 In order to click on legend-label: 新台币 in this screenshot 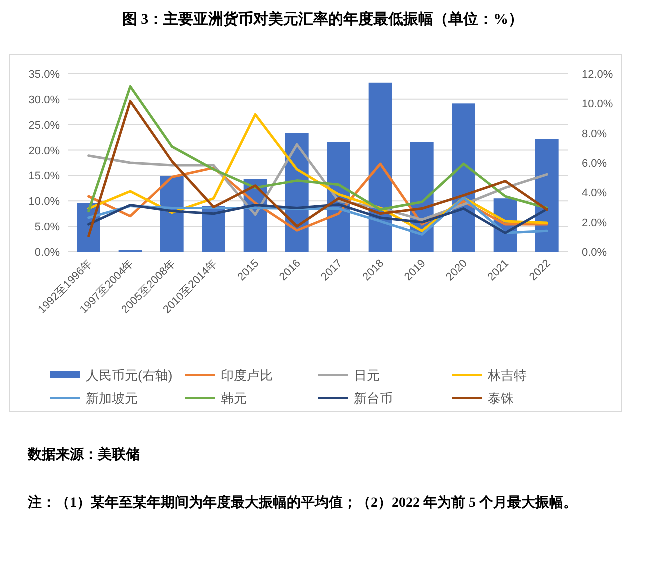, I will do `click(373, 398)`.